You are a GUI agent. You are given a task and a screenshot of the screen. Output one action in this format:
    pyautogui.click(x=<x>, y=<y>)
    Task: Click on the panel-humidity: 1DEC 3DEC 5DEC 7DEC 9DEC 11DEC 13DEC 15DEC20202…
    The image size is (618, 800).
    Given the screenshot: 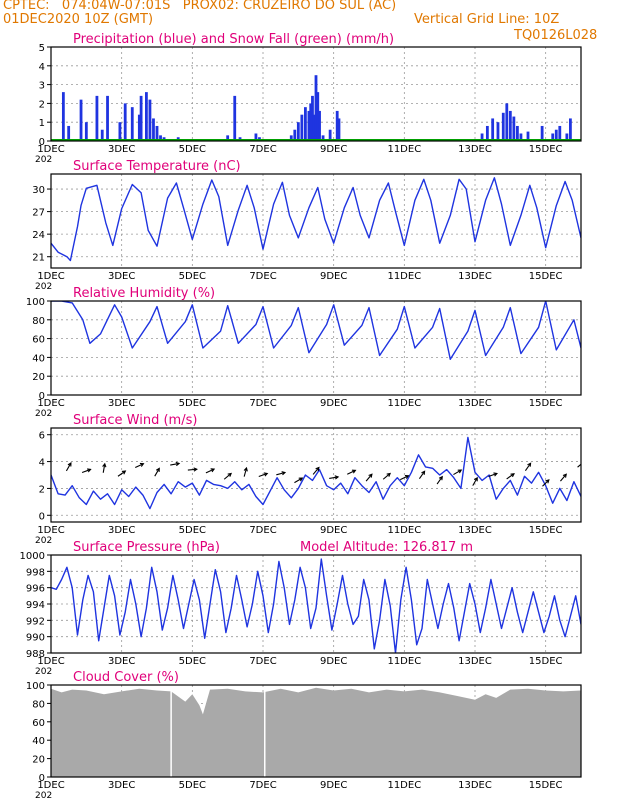 What is the action you would take?
    pyautogui.click(x=304, y=352)
    